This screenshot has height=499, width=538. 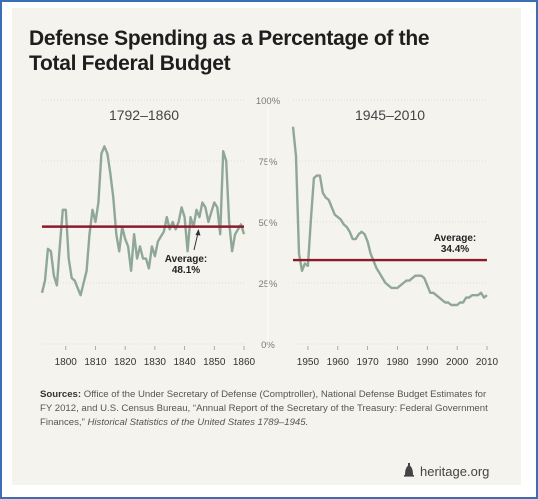 What do you see at coordinates (487, 362) in the screenshot?
I see `x-tick-label: 2010` at bounding box center [487, 362].